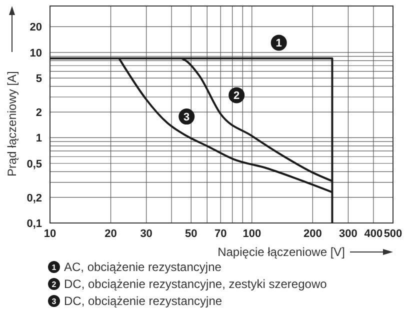 The width and height of the screenshot is (408, 319). Describe the element at coordinates (252, 234) in the screenshot. I see `x-tick-label: 100` at that location.